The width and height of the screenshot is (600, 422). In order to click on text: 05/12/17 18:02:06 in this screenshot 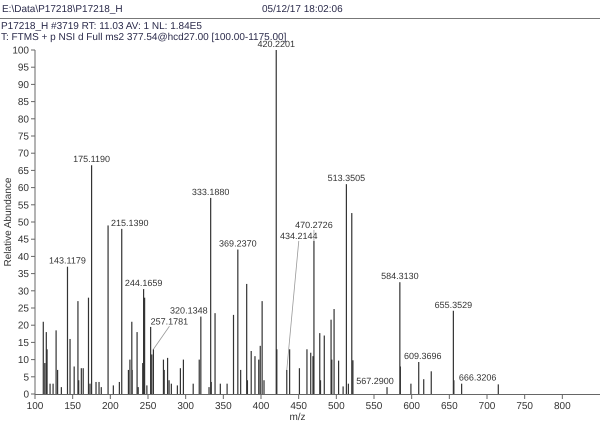, I will do `click(303, 9)`.